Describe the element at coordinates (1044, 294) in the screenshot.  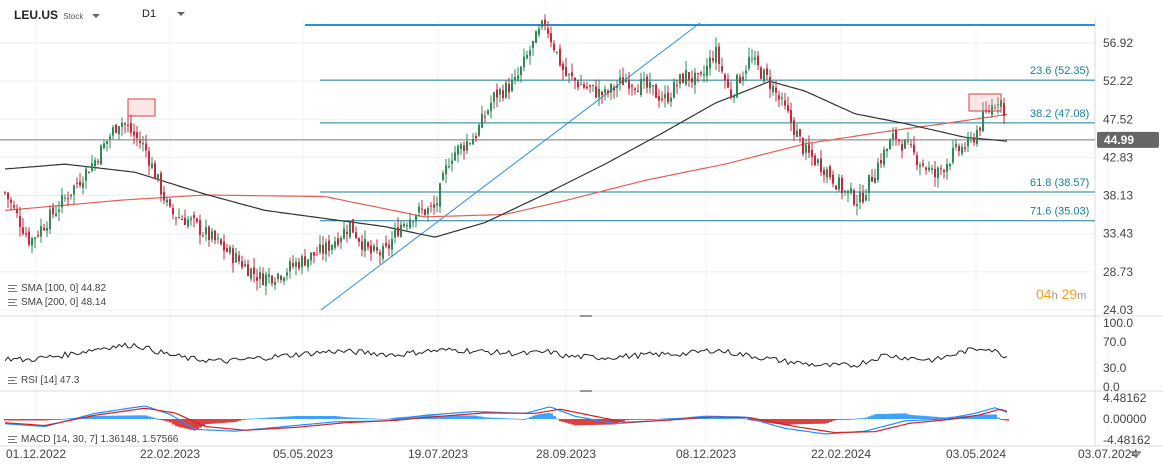
I see `countdown-hours: 04` at that location.